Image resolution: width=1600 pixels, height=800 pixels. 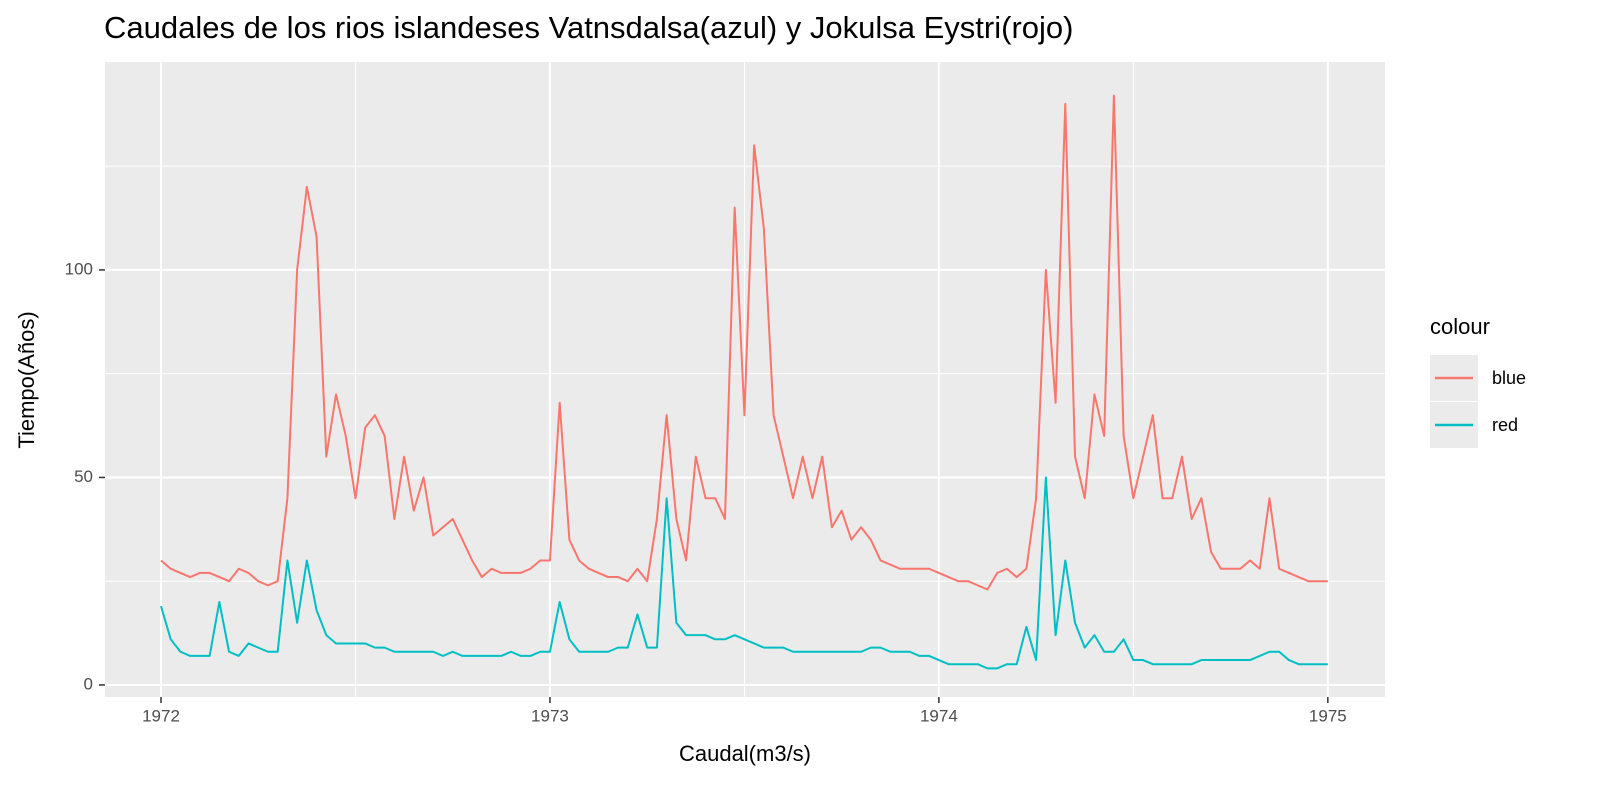 What do you see at coordinates (79, 268) in the screenshot?
I see `y-tick-label: 100` at bounding box center [79, 268].